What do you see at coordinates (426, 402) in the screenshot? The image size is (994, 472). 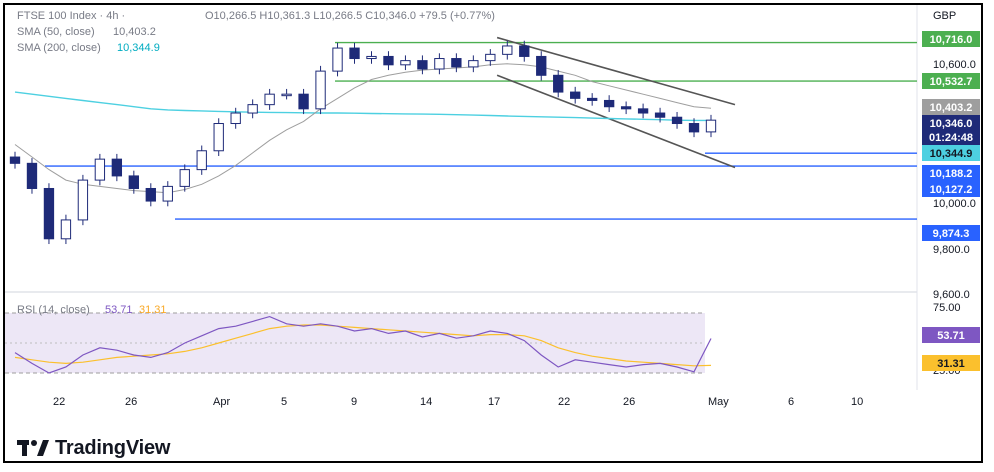 I see `time-tick: 14` at bounding box center [426, 402].